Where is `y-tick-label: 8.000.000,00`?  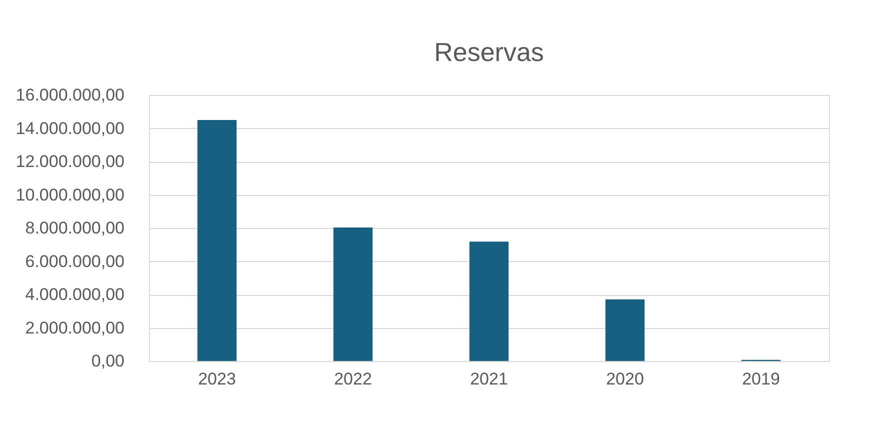 y-tick-label: 8.000.000,00 is located at coordinates (74, 228).